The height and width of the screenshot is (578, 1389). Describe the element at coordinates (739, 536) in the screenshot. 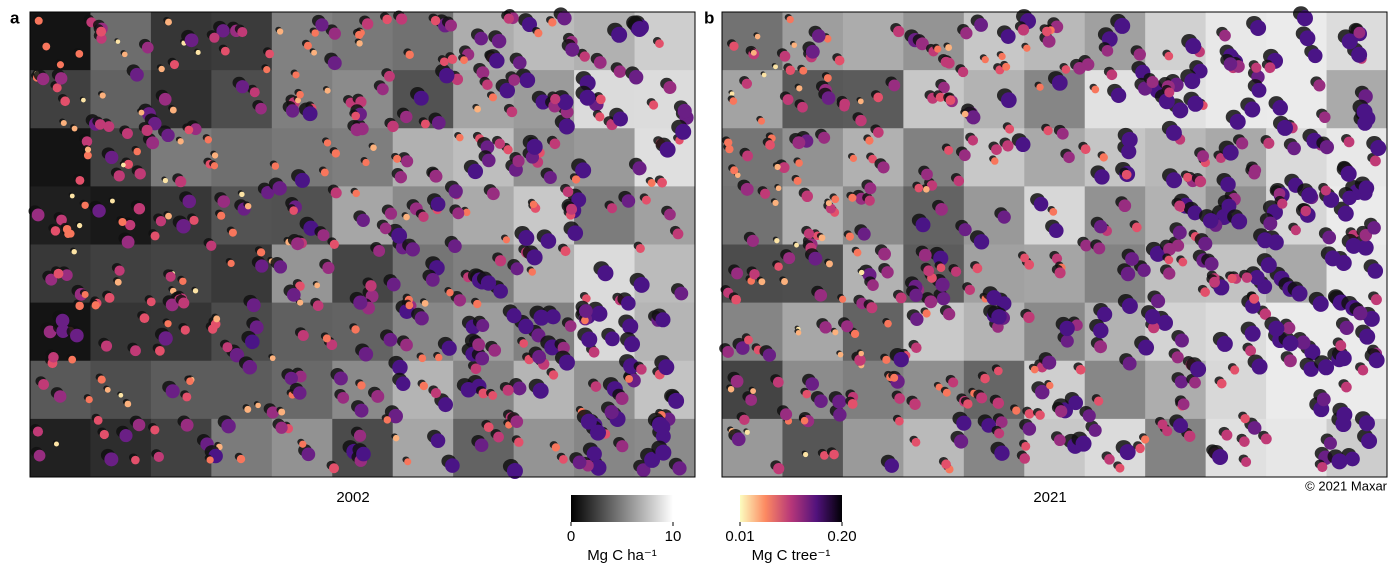

I see `colorbar-tick-label: 0.01` at that location.